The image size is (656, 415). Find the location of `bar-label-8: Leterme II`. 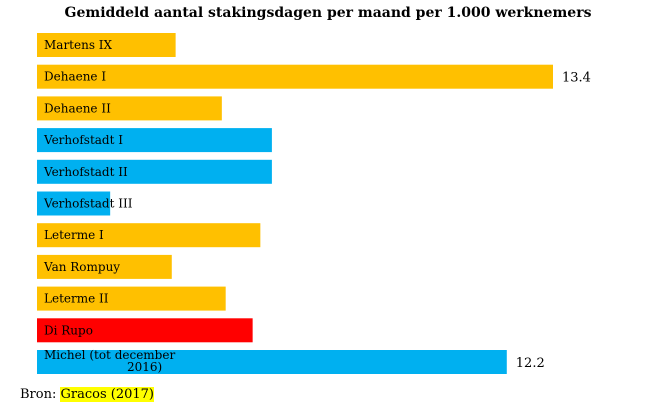

bar-label-8: Leterme II is located at coordinates (76, 299).